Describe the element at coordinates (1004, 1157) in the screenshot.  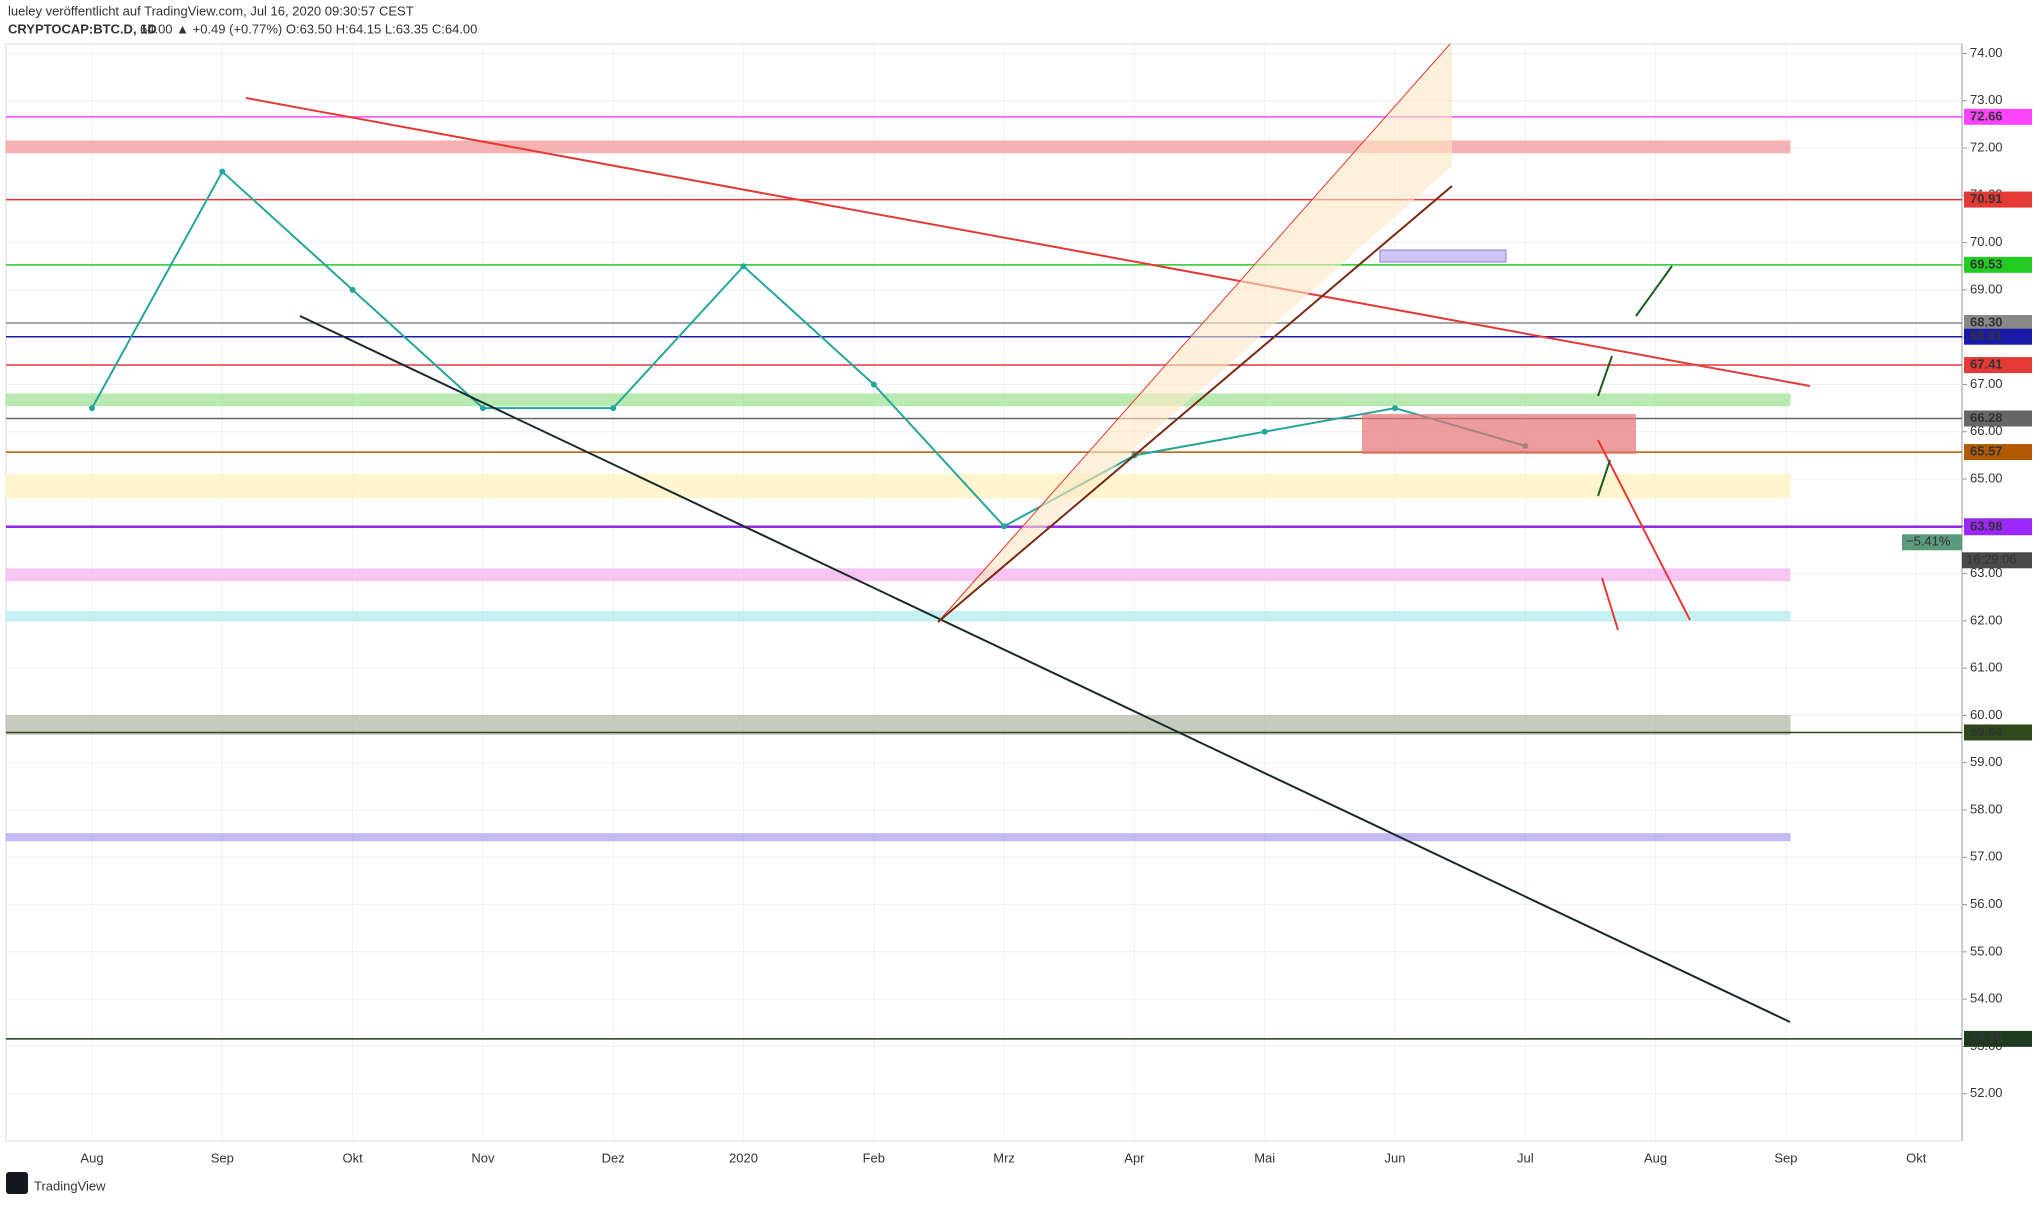
I see `x-tick-label: Mrz` at that location.